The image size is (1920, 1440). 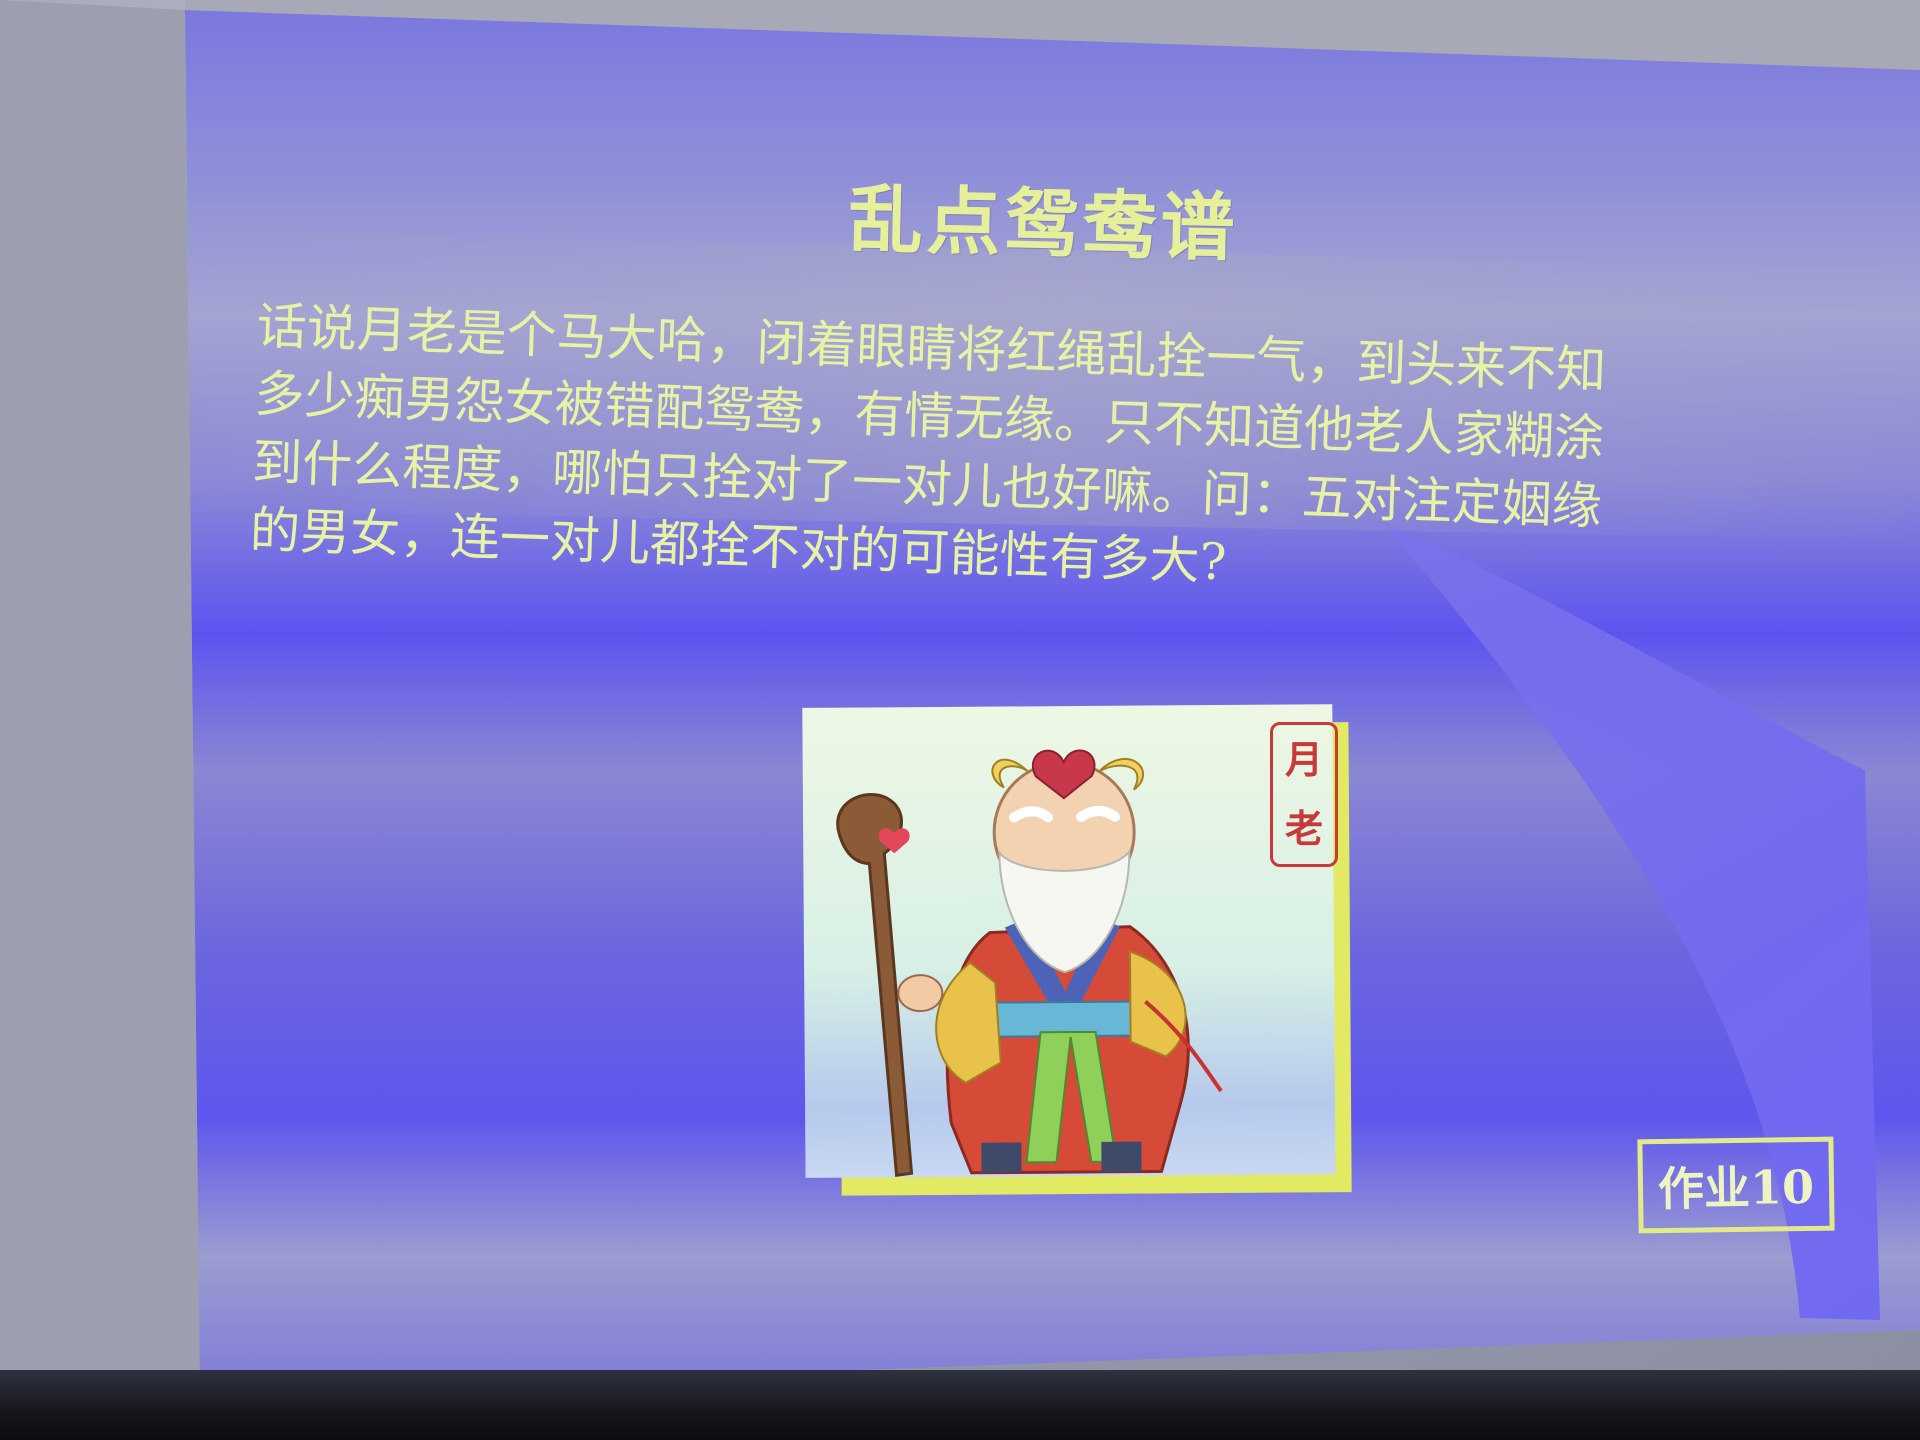 What do you see at coordinates (1001, 1157) in the screenshot?
I see `shoe-left` at bounding box center [1001, 1157].